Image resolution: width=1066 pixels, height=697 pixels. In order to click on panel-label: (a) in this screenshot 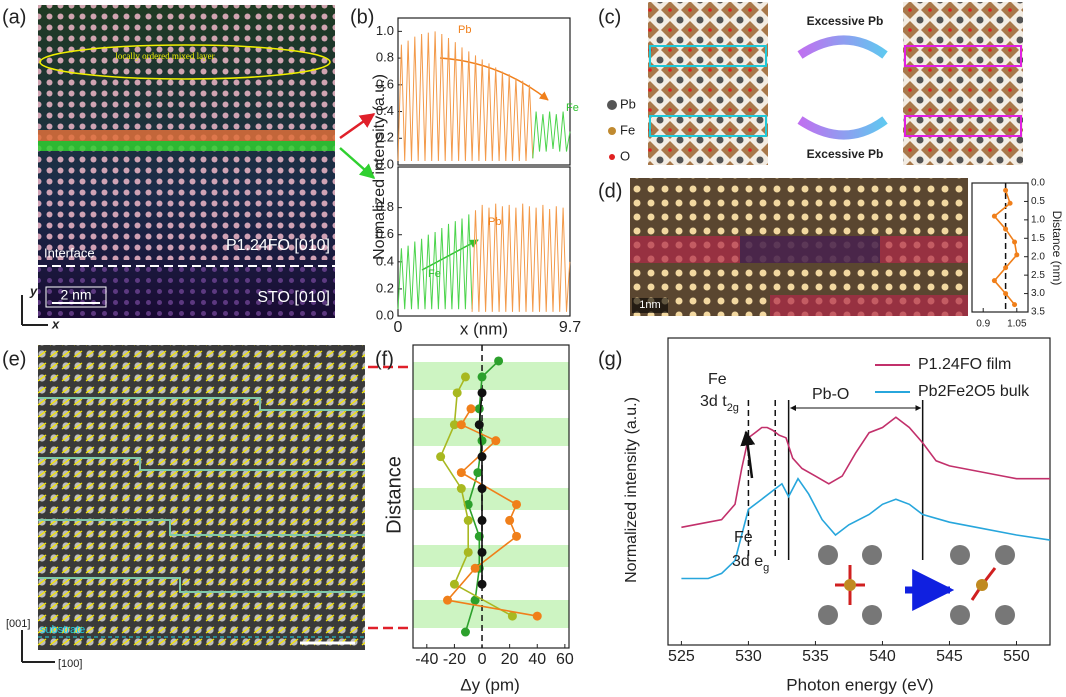, I will do `click(14, 17)`.